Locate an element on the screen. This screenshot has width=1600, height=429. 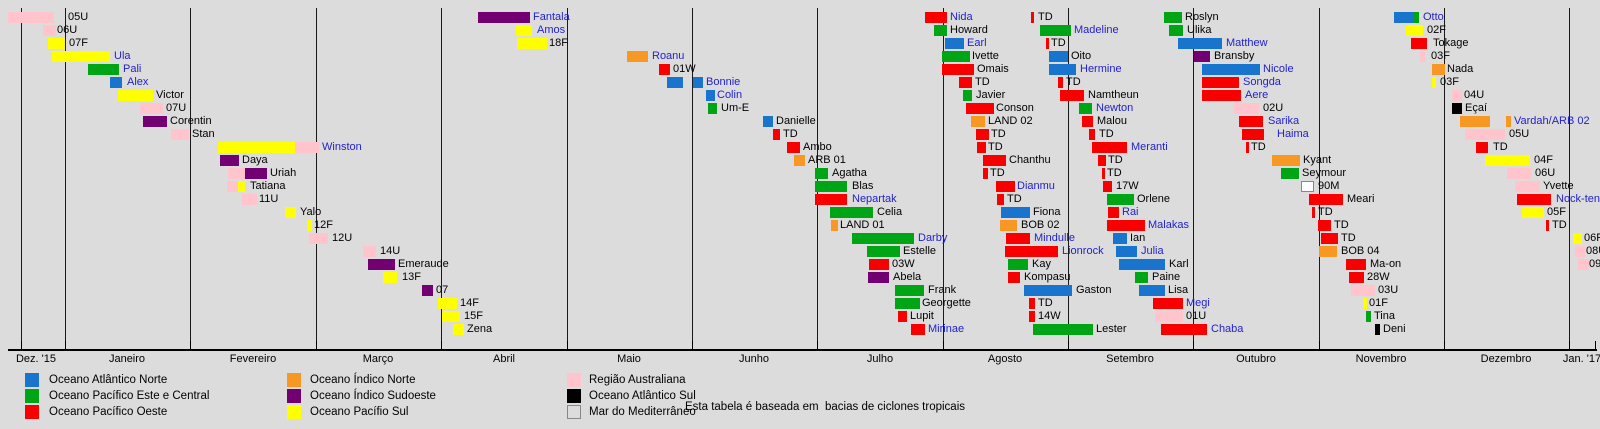
storm-label: BOB 02 is located at coordinates (1040, 225).